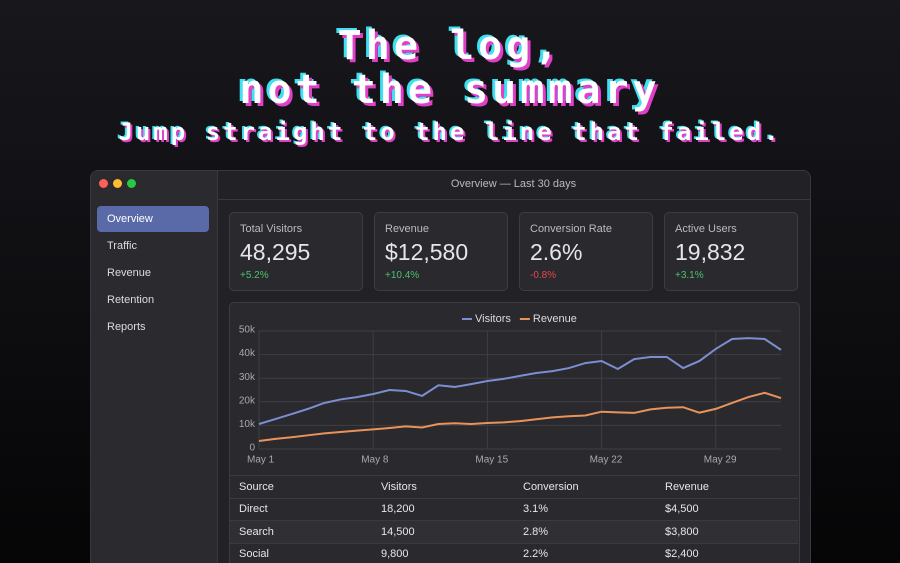 This screenshot has height=563, width=900. I want to click on kpi-value: $12,580, so click(427, 252).